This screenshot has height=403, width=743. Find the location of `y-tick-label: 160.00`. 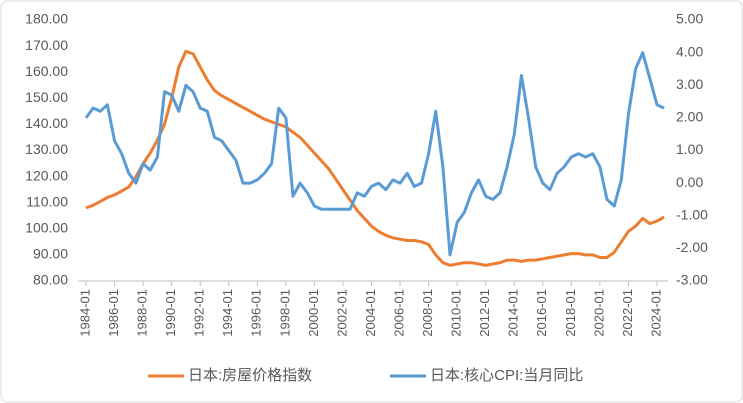

y-tick-label: 160.00 is located at coordinates (46, 71).